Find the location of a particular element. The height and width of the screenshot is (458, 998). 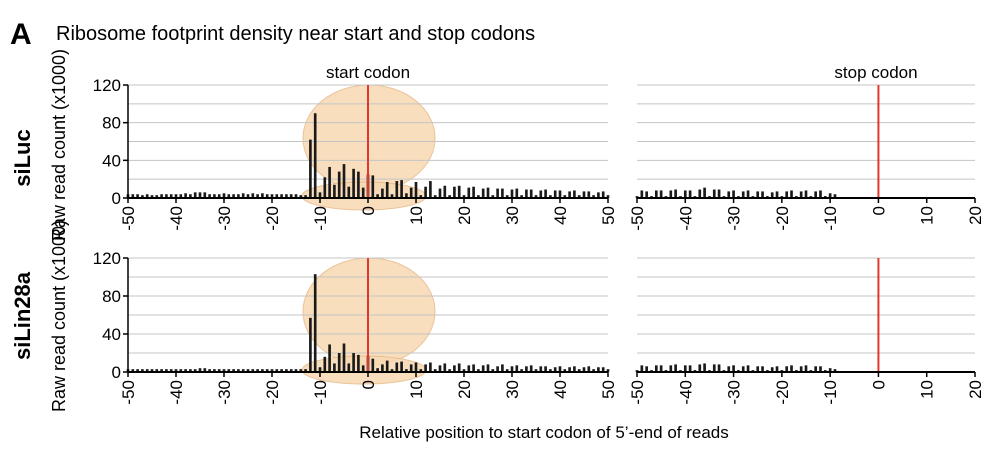

y-tick-label: 40 is located at coordinates (111, 334).